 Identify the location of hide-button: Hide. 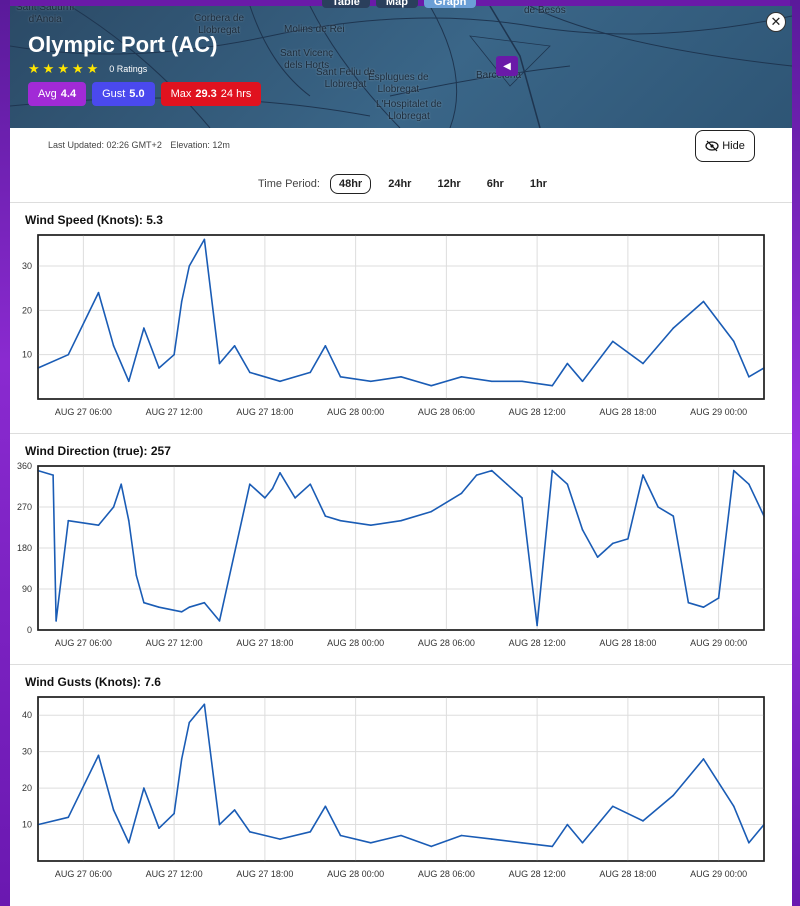
(725, 146).